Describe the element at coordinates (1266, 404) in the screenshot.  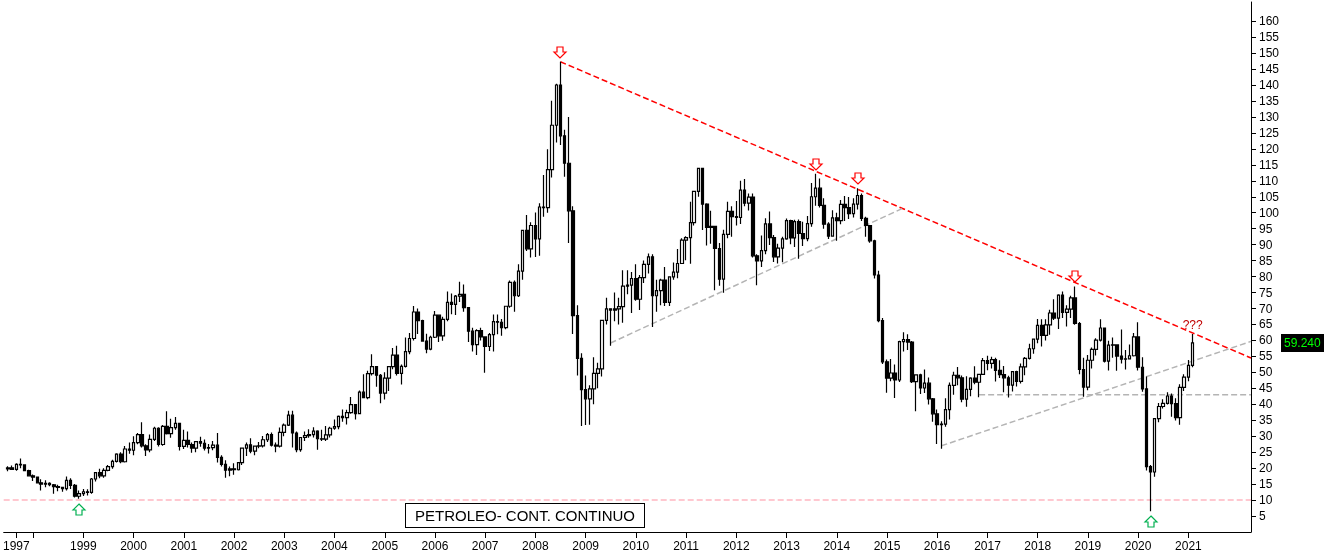
I see `y-tick-label: 40` at that location.